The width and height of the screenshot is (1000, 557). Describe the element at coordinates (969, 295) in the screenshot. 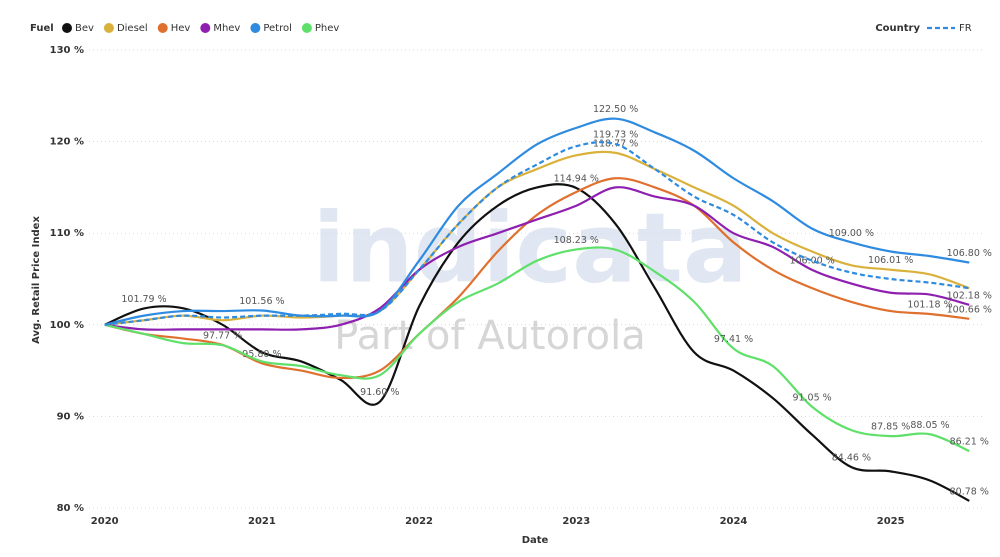

I see `data-label: 102.18 %` at that location.